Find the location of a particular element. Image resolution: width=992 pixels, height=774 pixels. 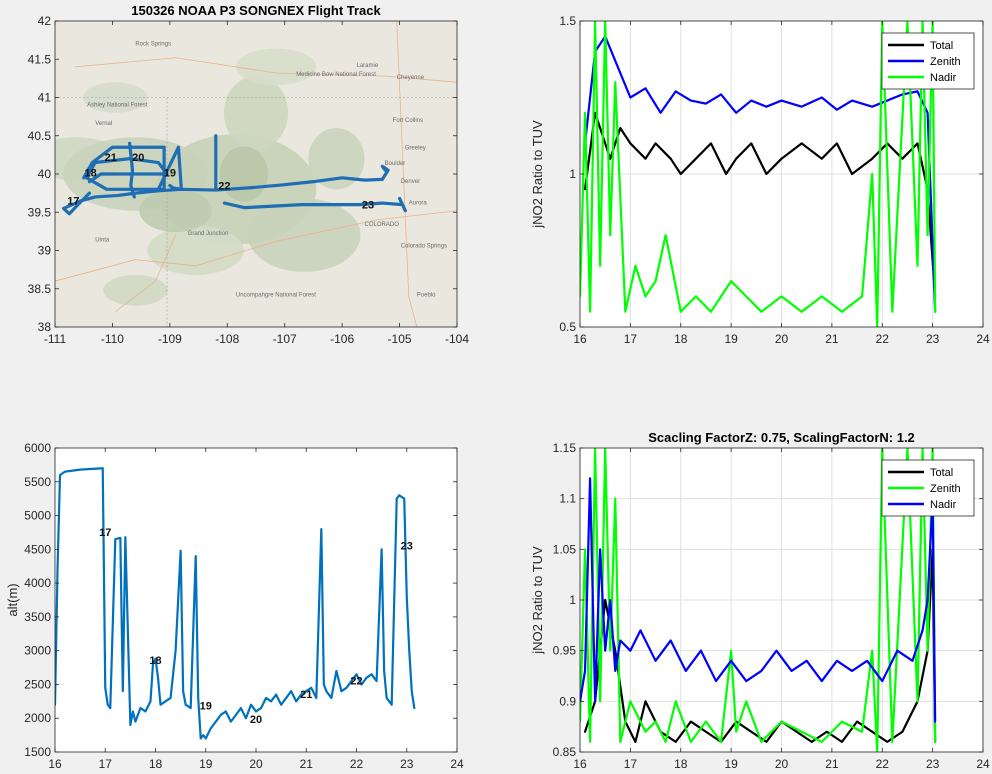

legend-label-total: Total is located at coordinates (941, 46).